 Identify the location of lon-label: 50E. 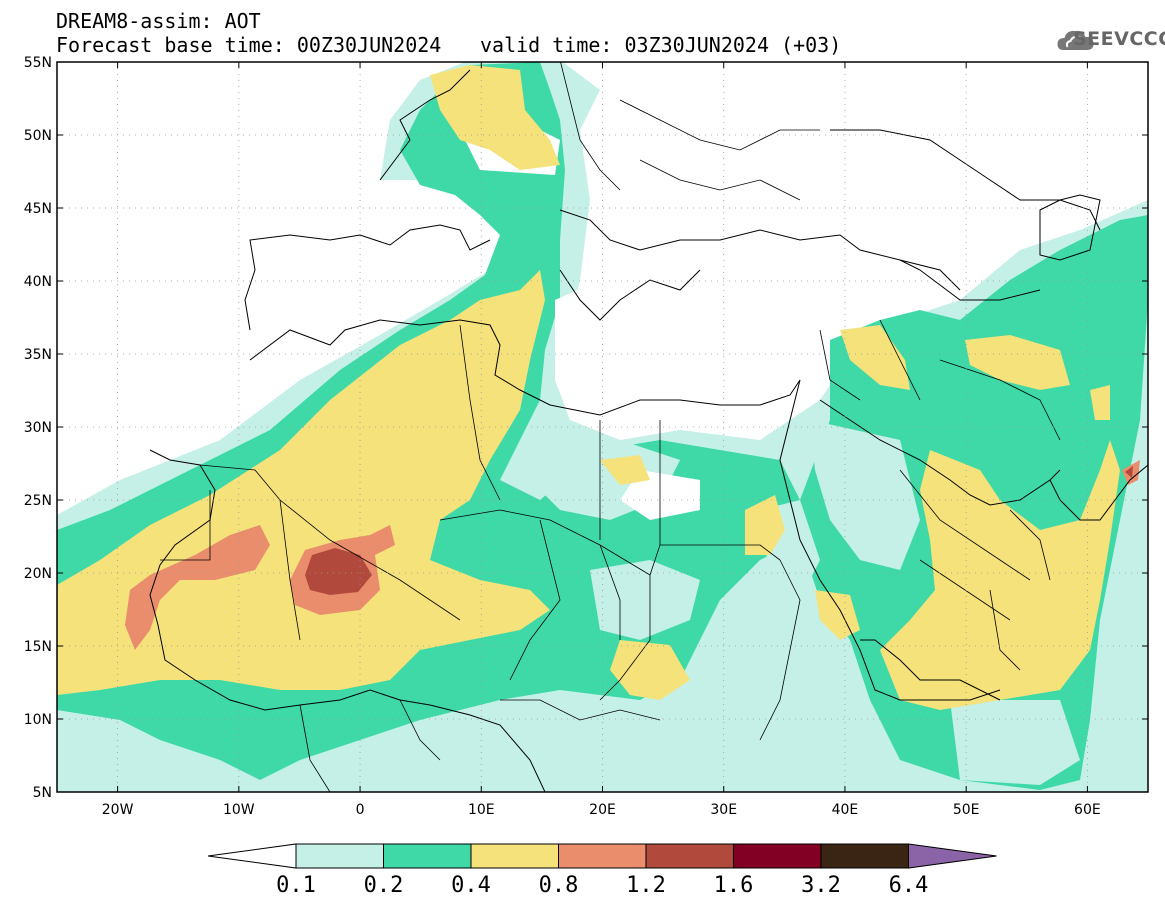
(966, 810).